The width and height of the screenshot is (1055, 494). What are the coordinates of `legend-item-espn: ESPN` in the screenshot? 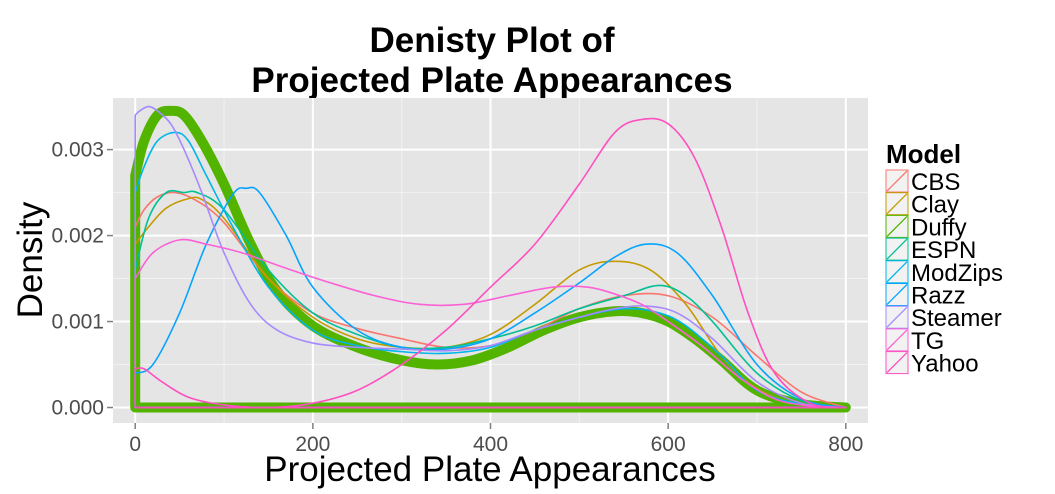 It's located at (930, 250).